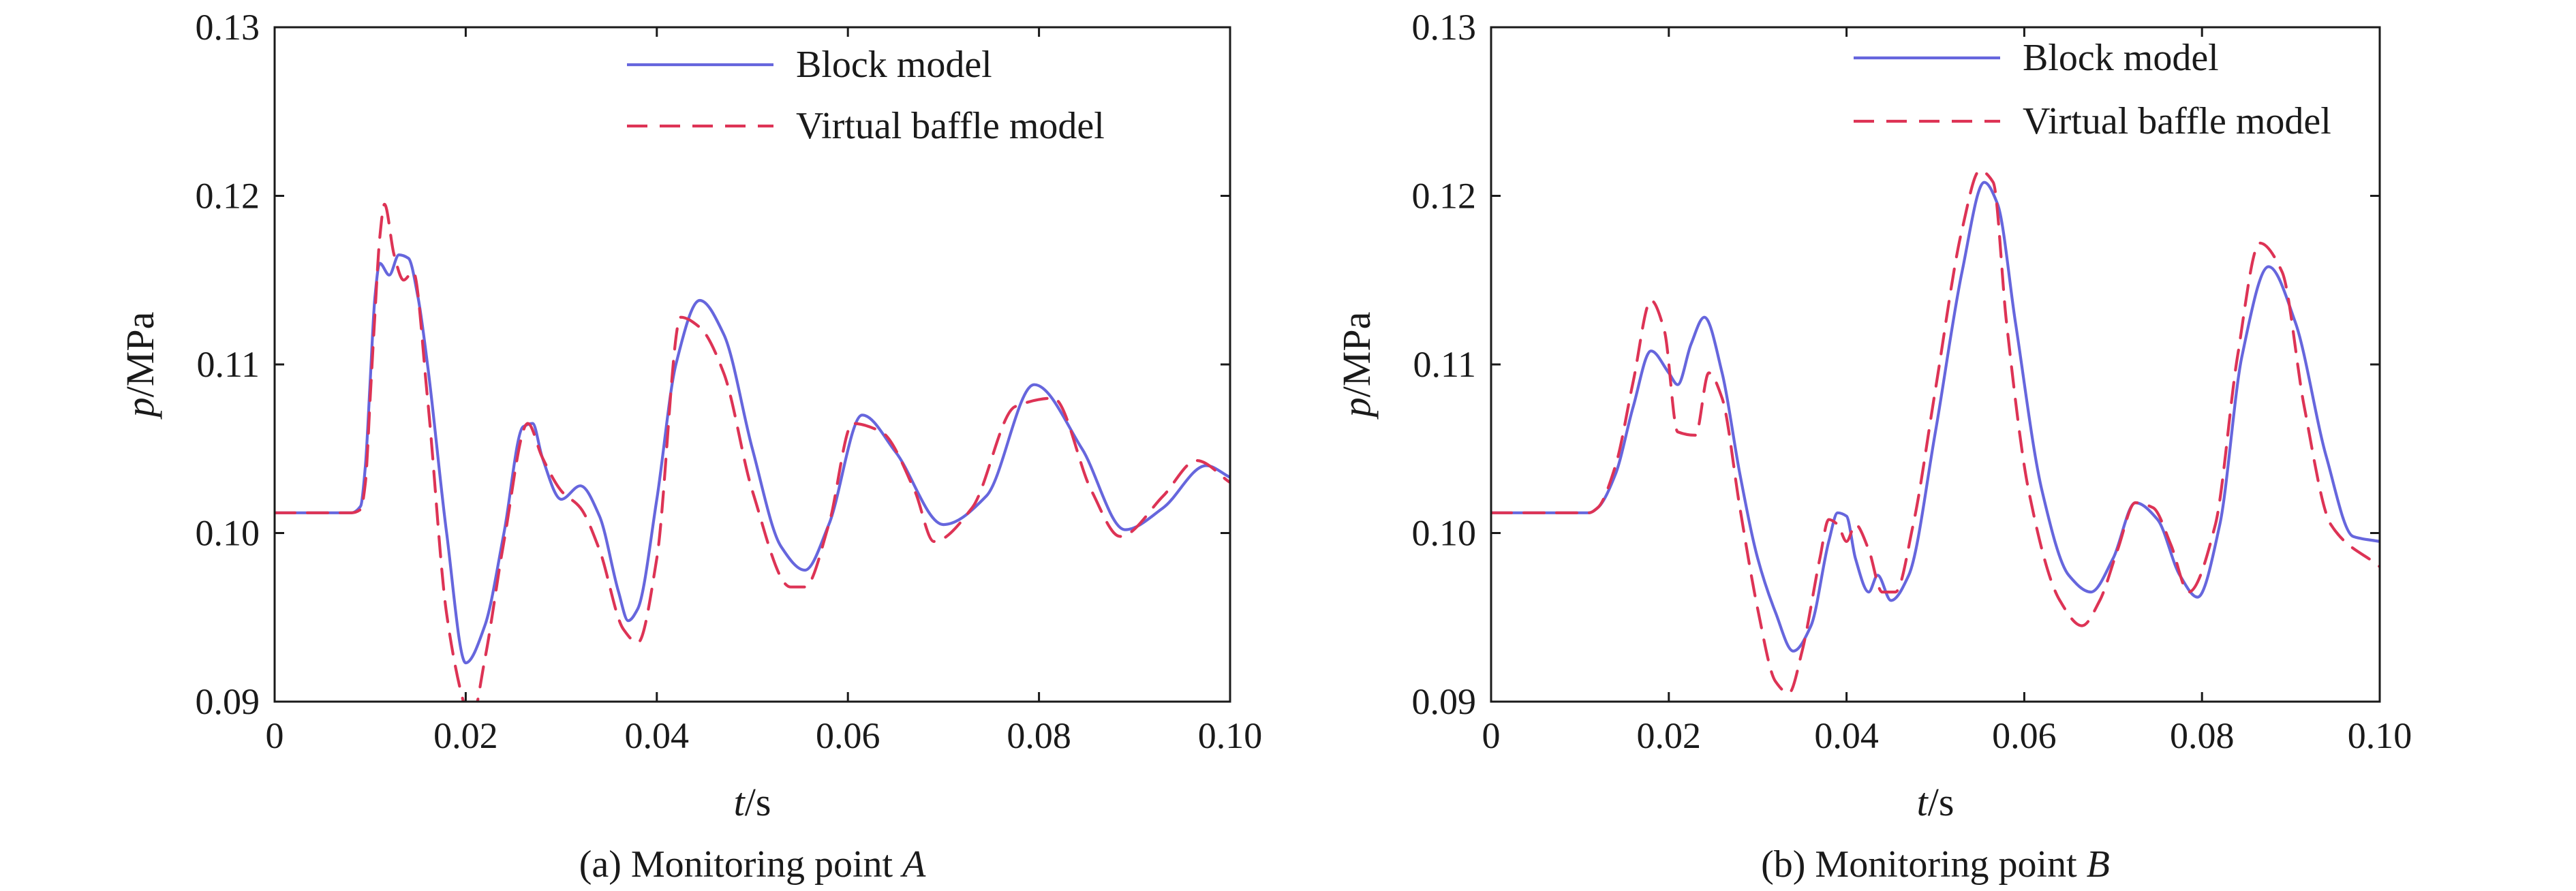 The height and width of the screenshot is (891, 2576). I want to click on panel-caption: (b) Monitoring point B, so click(1935, 864).